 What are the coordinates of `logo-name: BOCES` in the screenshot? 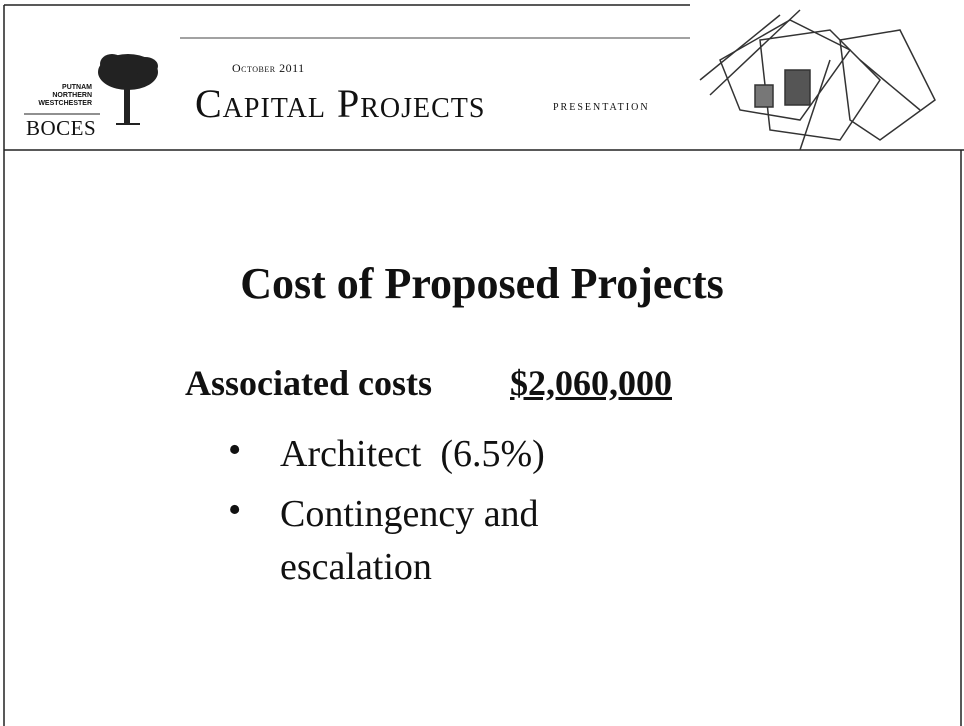 It's located at (61, 128).